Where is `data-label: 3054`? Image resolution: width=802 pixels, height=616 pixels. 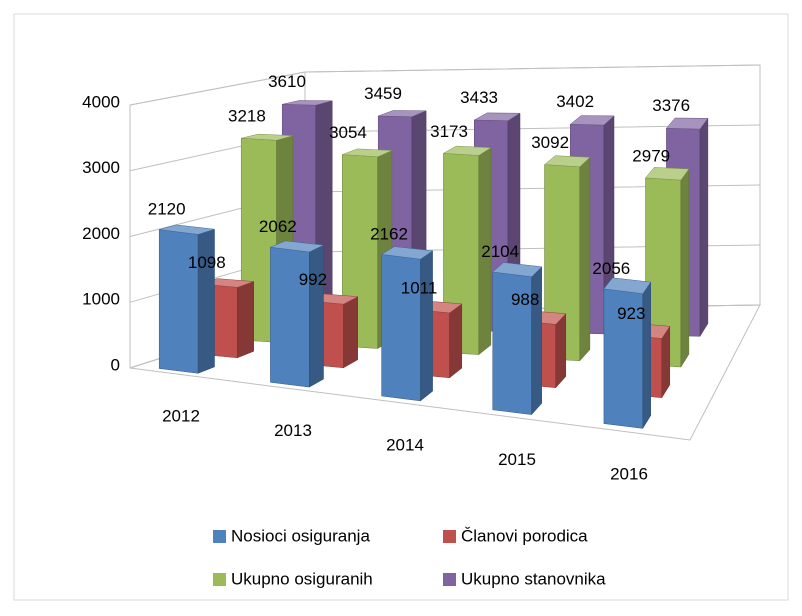 data-label: 3054 is located at coordinates (348, 132).